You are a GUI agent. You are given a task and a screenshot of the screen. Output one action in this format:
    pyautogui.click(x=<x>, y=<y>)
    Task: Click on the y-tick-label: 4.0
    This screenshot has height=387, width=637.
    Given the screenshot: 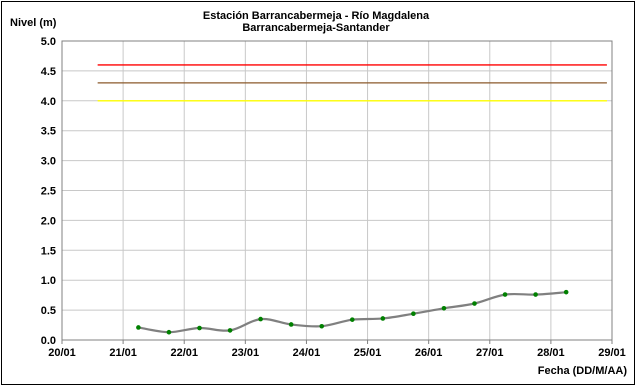 What is the action you would take?
    pyautogui.click(x=48, y=102)
    